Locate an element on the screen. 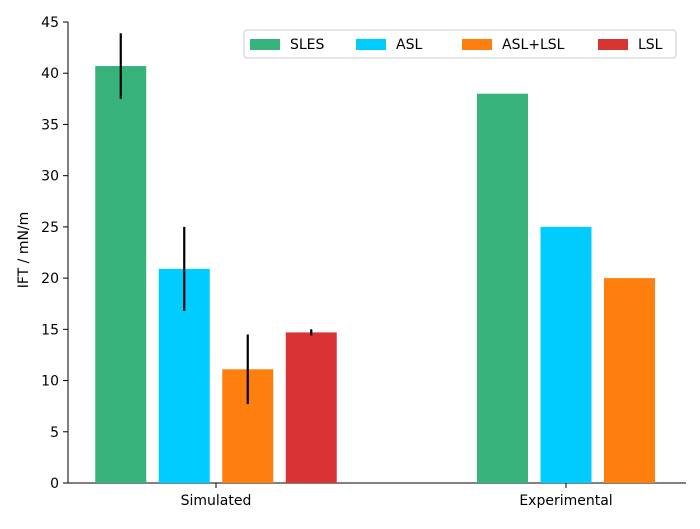 This screenshot has width=700, height=529. y-tick-label: 40 is located at coordinates (50, 74).